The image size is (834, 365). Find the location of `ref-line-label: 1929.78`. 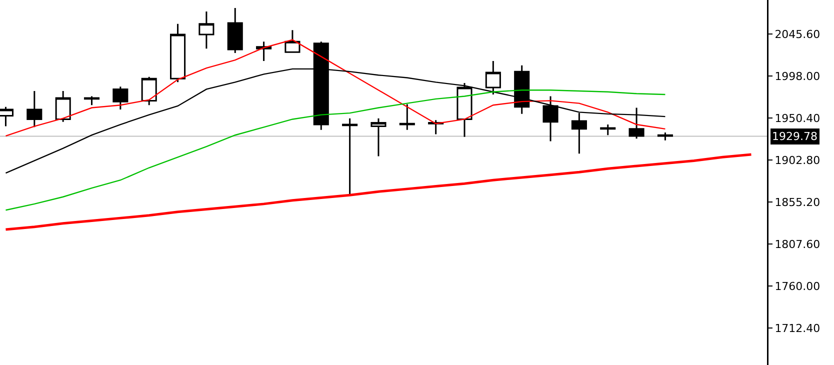

ref-line-label: 1929.78 is located at coordinates (795, 136).